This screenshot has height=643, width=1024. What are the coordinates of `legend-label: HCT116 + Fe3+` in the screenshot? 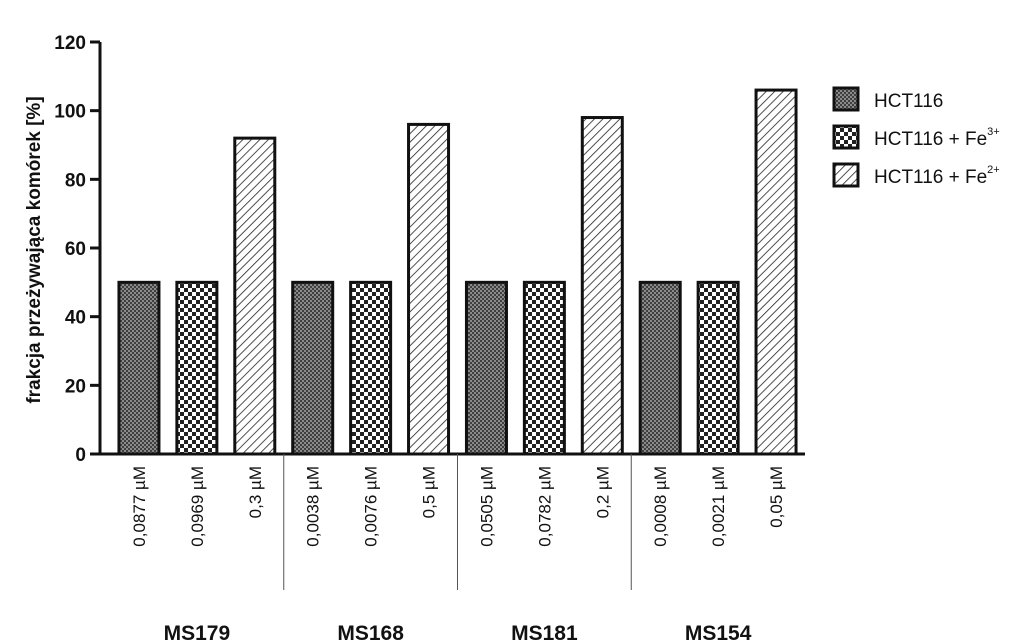 It's located at (937, 138).